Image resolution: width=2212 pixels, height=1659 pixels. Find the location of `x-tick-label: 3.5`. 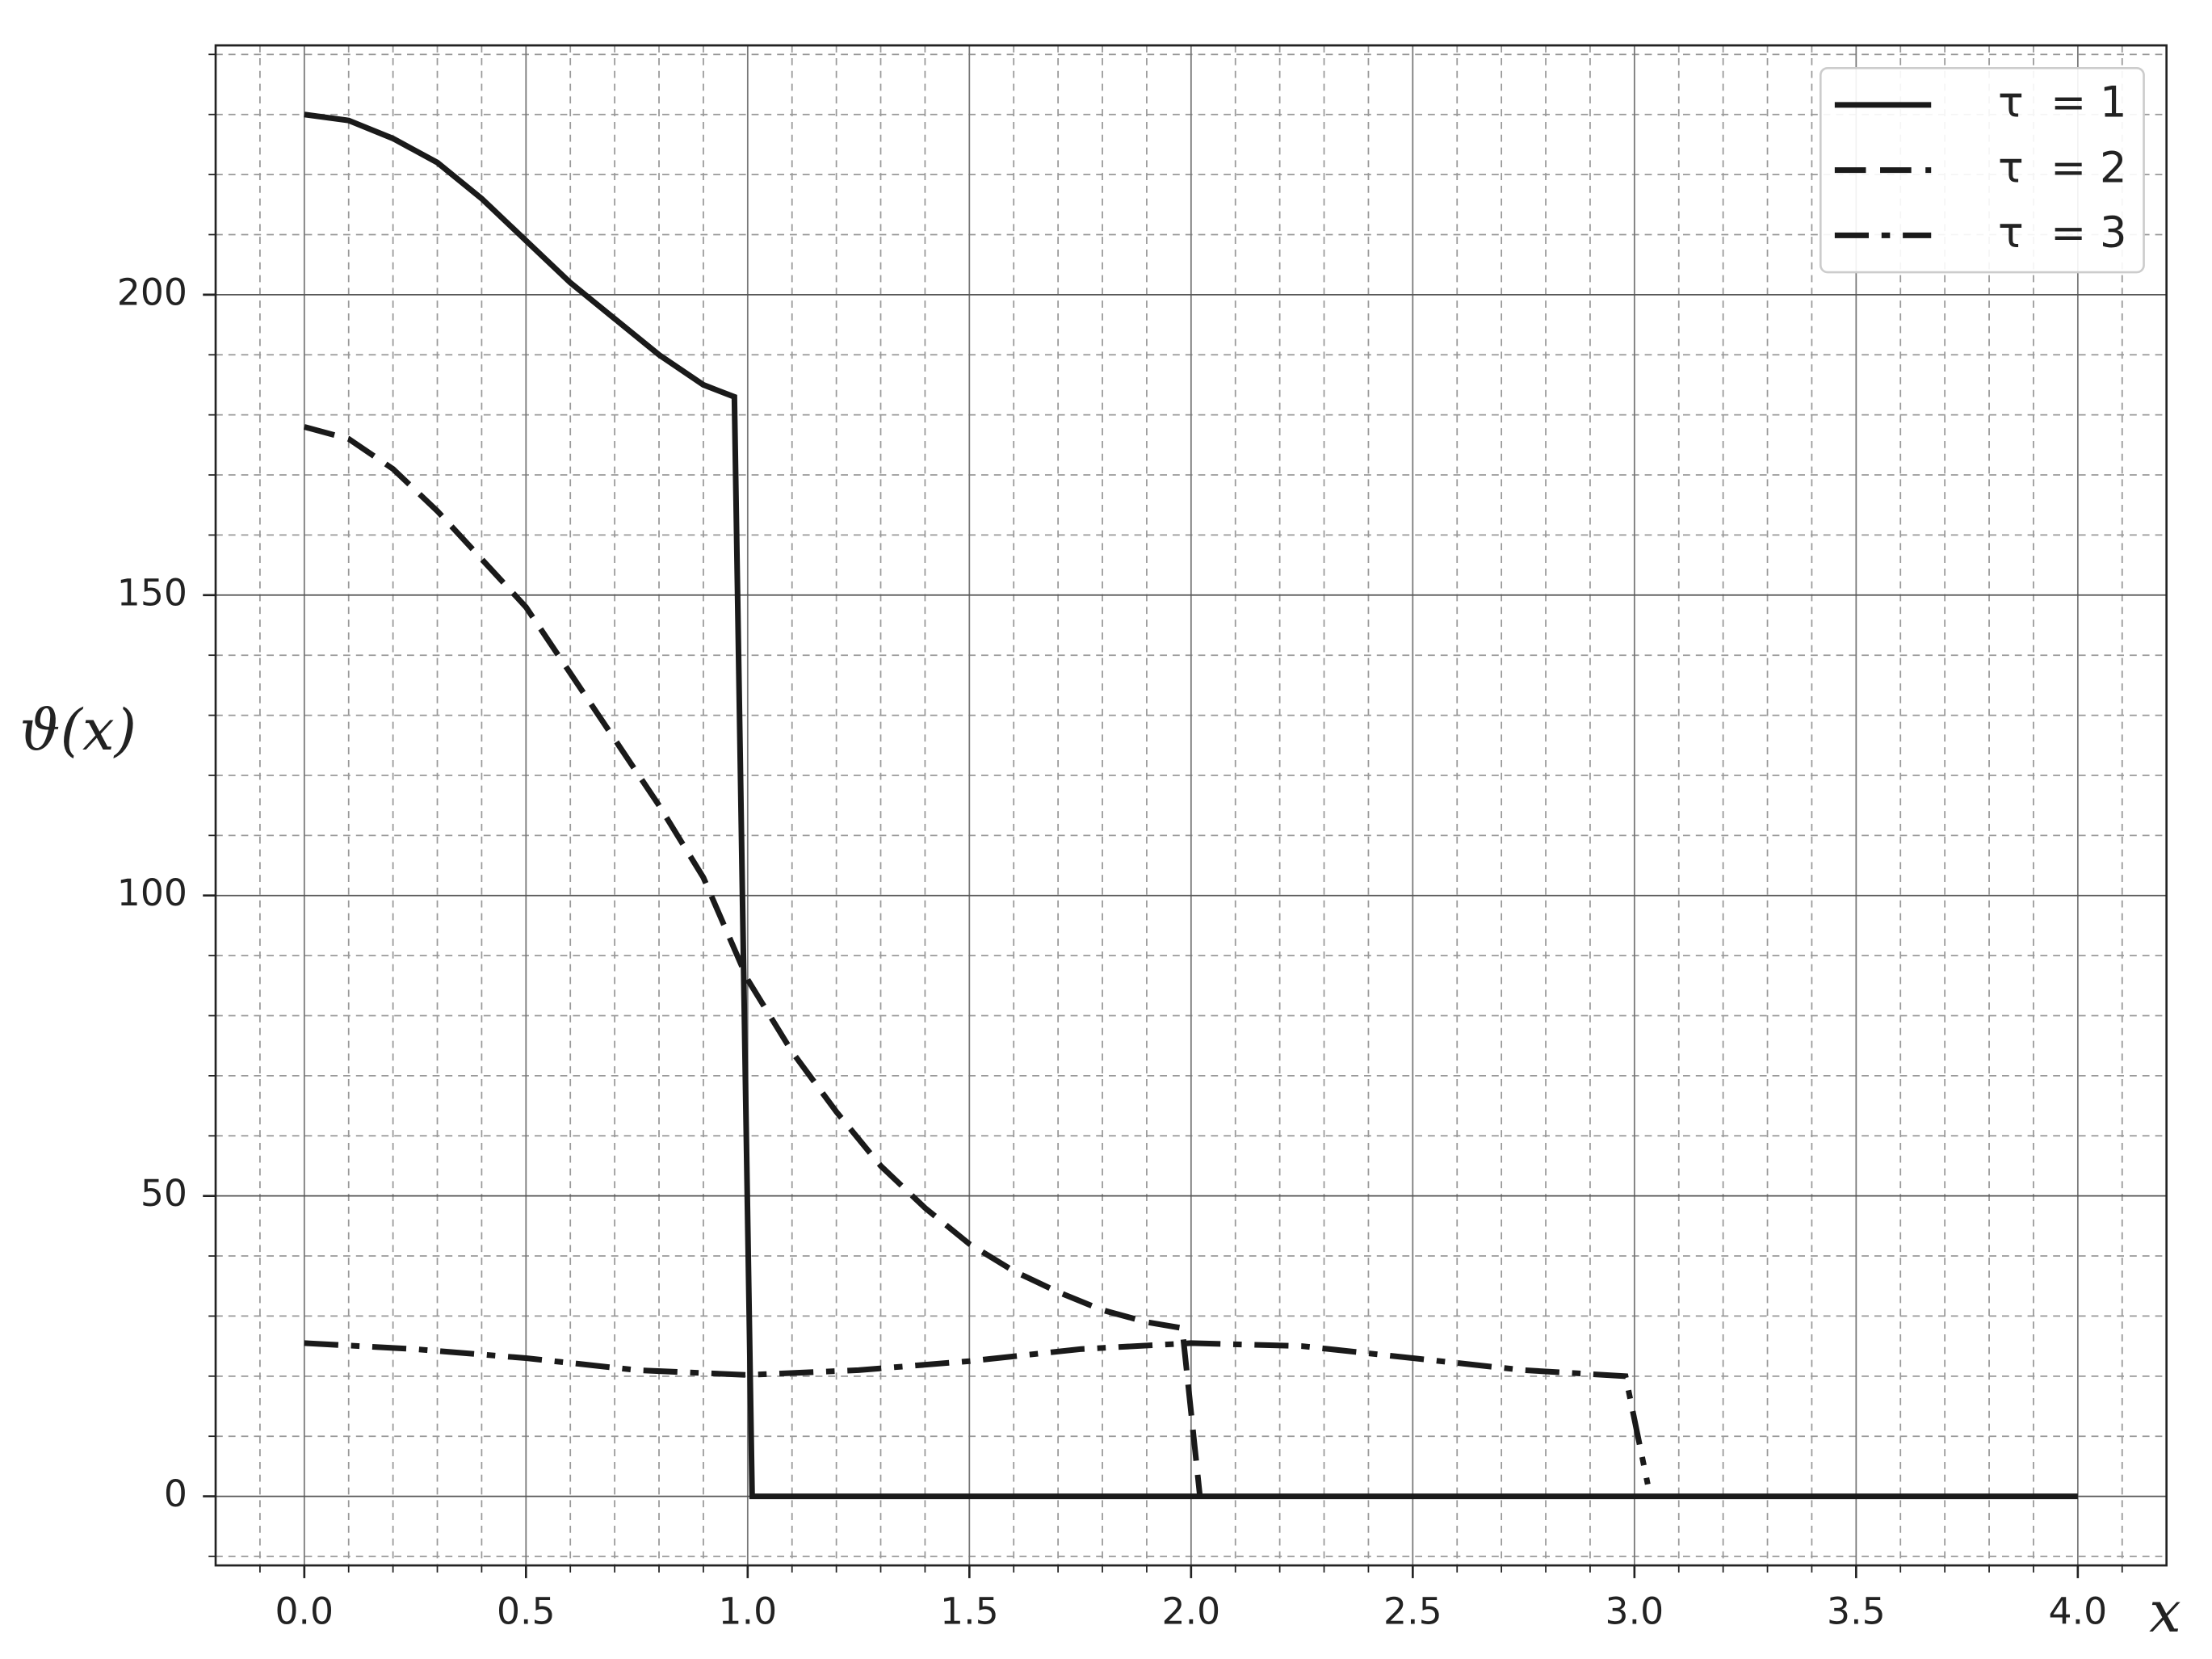

x-tick-label: 3.5 is located at coordinates (1857, 1611).